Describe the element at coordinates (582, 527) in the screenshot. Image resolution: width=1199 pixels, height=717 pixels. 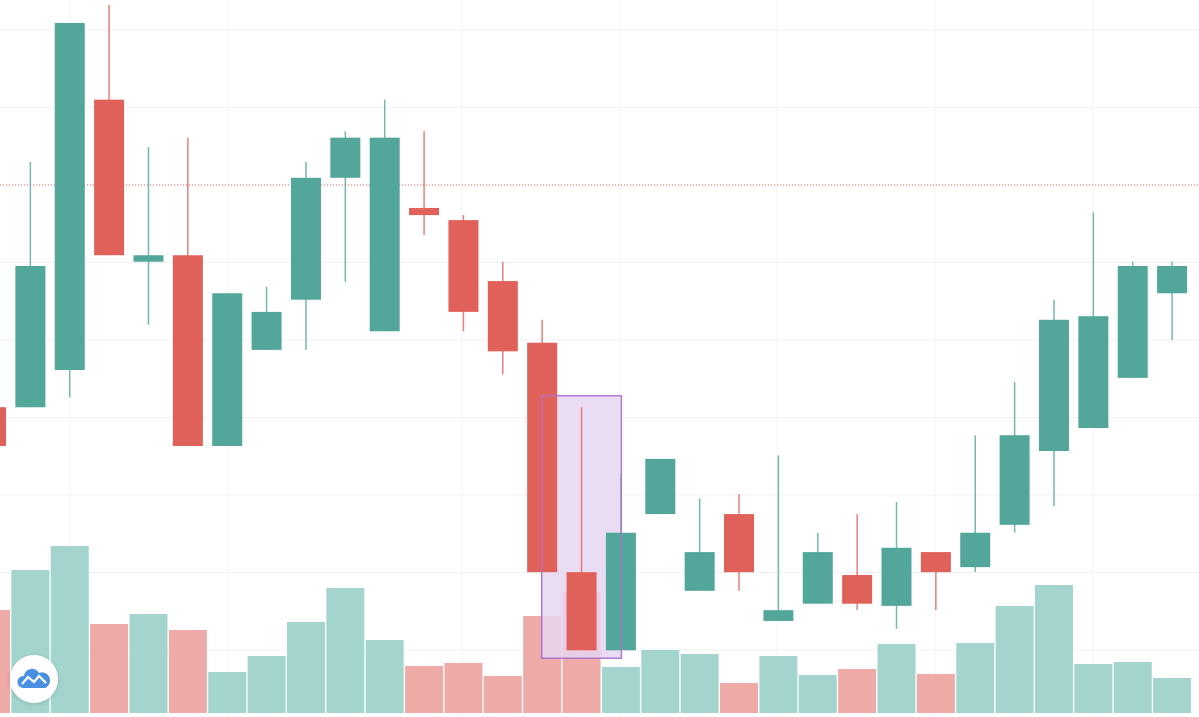
I see `highlight-box-outline` at that location.